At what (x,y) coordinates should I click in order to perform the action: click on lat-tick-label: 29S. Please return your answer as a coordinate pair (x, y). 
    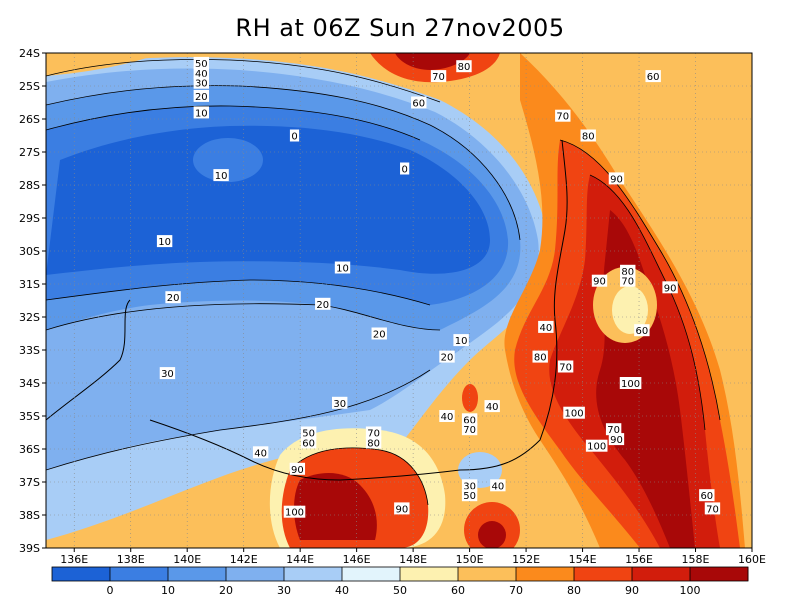
    Looking at the image, I should click on (29, 218).